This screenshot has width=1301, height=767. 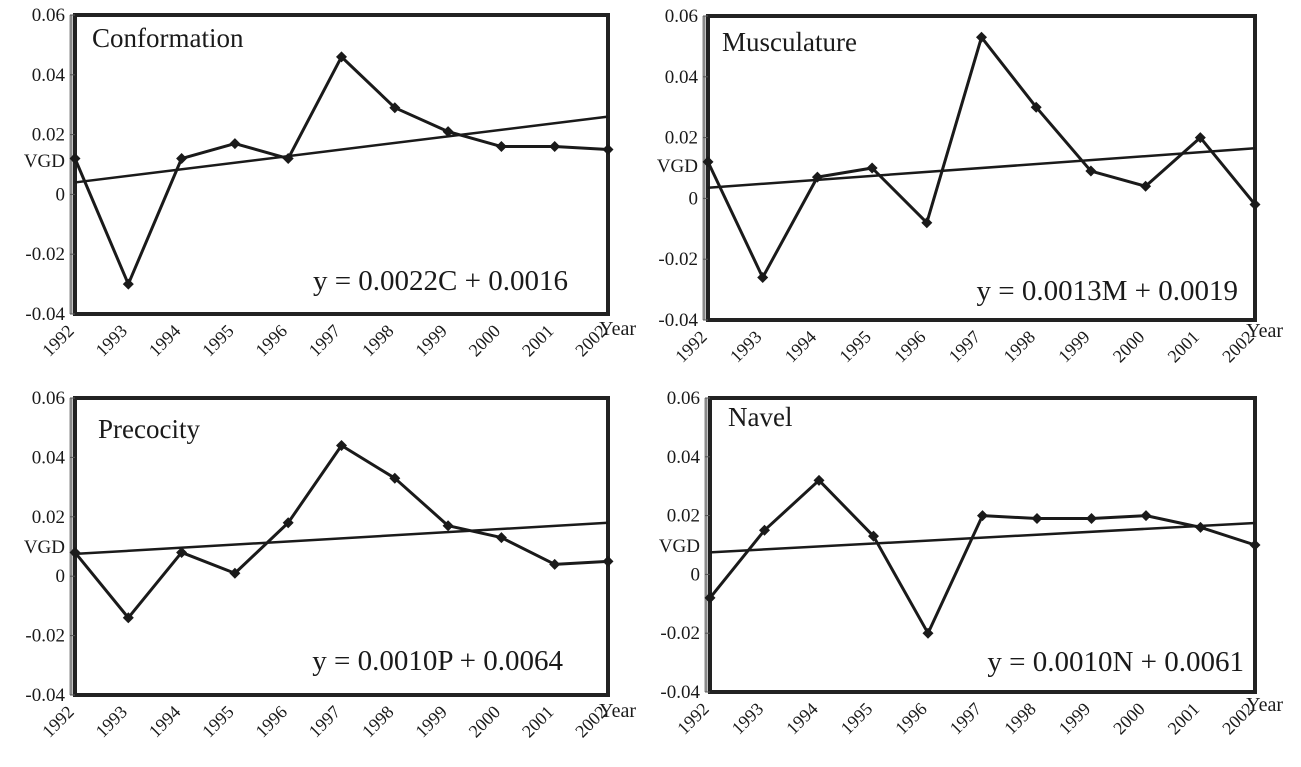 What do you see at coordinates (440, 281) in the screenshot?
I see `regression-equation: y = 0.0022C + 0.0016` at bounding box center [440, 281].